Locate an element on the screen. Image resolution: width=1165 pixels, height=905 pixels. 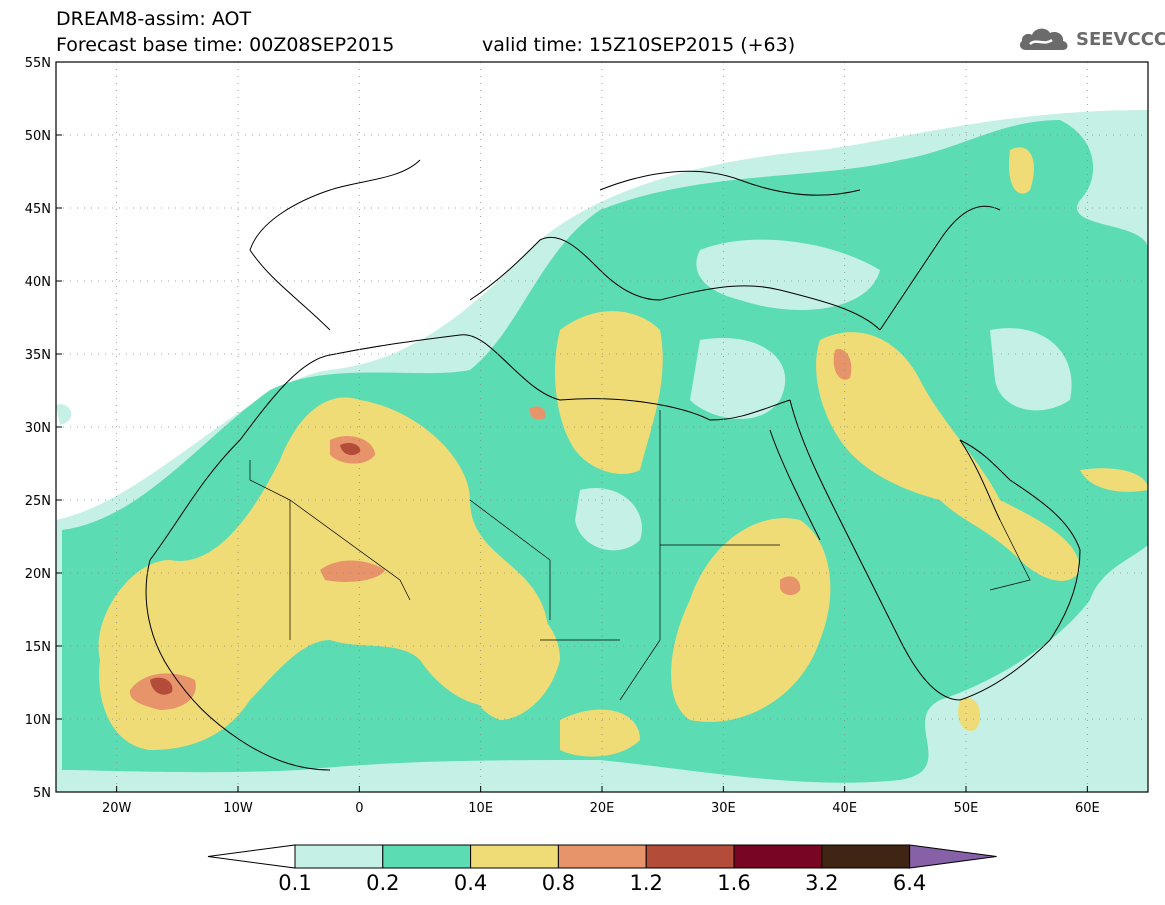
lat-tick-label: 35N is located at coordinates (38, 355).